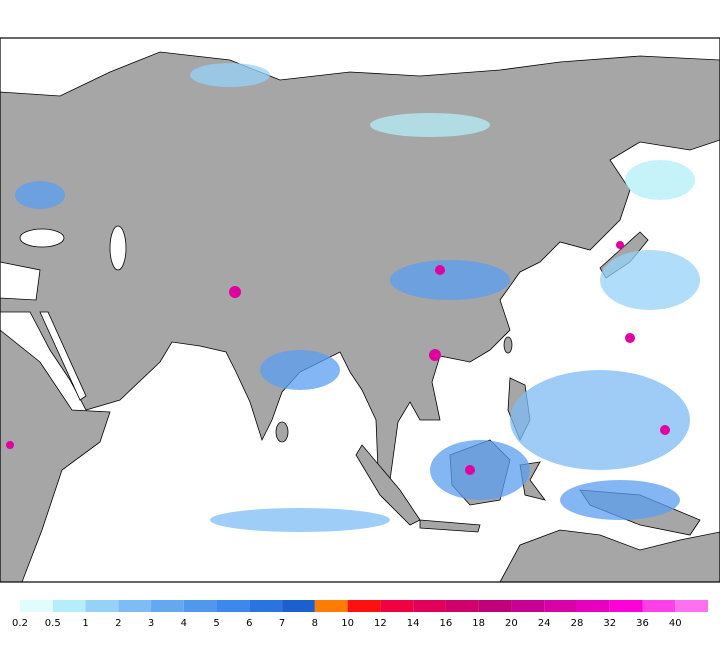  Describe the element at coordinates (249, 623) in the screenshot. I see `legend-label: 6` at that location.